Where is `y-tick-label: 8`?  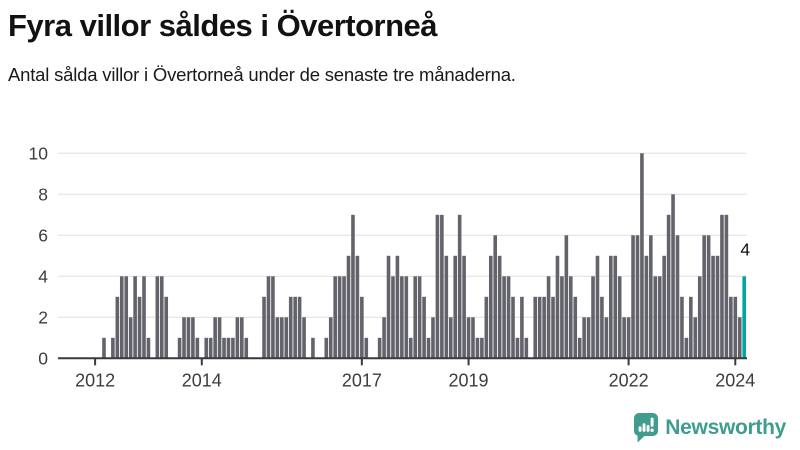 y-tick-label: 8 is located at coordinates (43, 195).